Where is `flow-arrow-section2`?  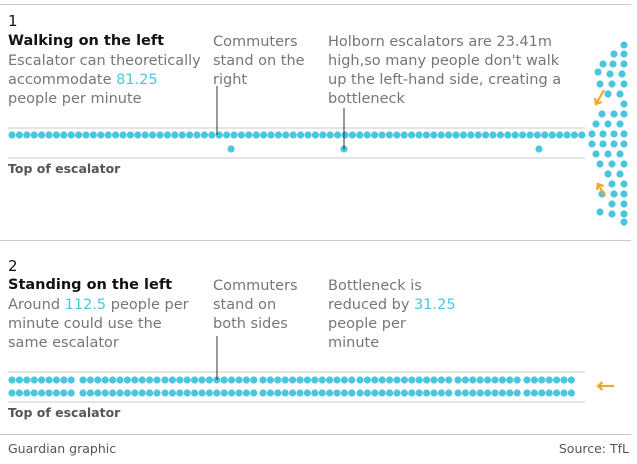 flow-arrow-section2 is located at coordinates (605, 386).